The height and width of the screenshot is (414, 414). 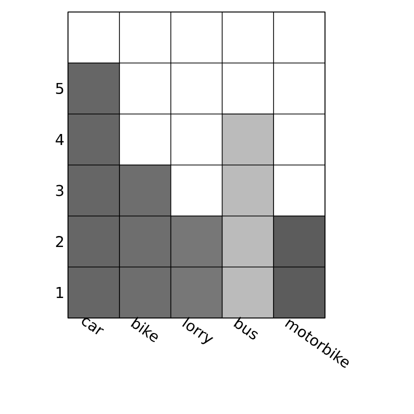 What do you see at coordinates (60, 292) in the screenshot?
I see `y-tick-label: 1` at bounding box center [60, 292].